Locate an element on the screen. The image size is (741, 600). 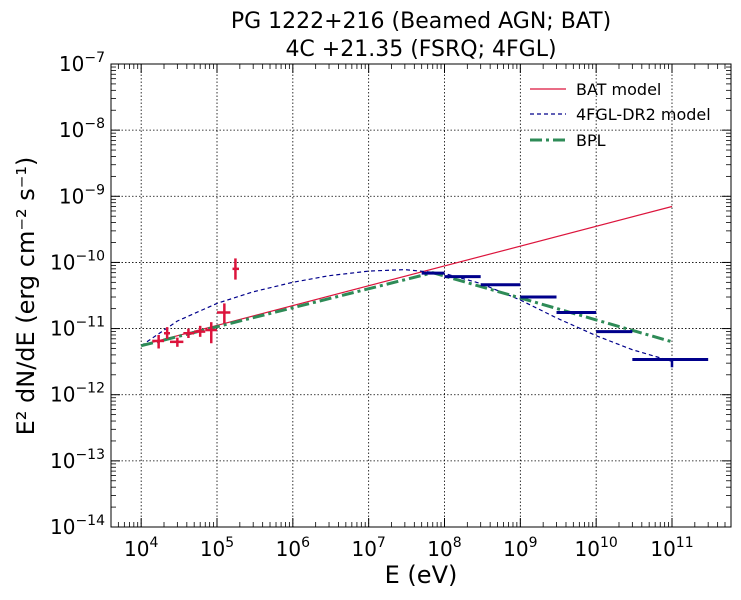
x-tick-label: 10⁸ is located at coordinates (444, 548).